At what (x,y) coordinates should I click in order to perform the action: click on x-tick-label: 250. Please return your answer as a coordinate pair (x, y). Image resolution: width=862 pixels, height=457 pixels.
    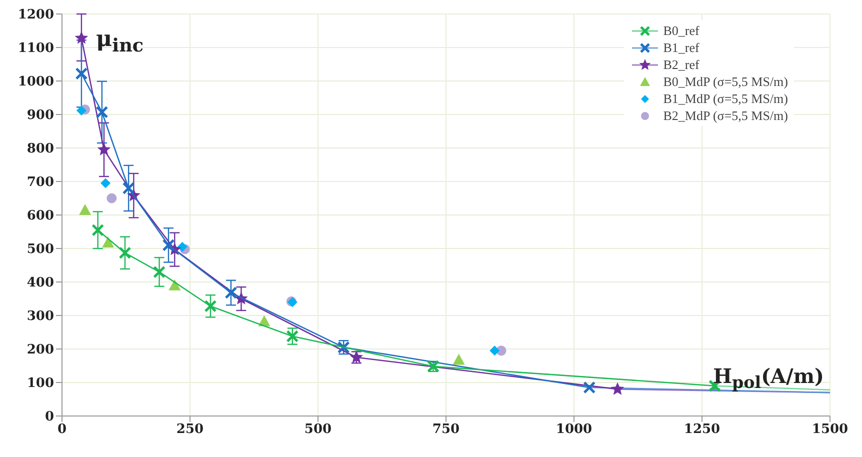
    Looking at the image, I should click on (190, 430).